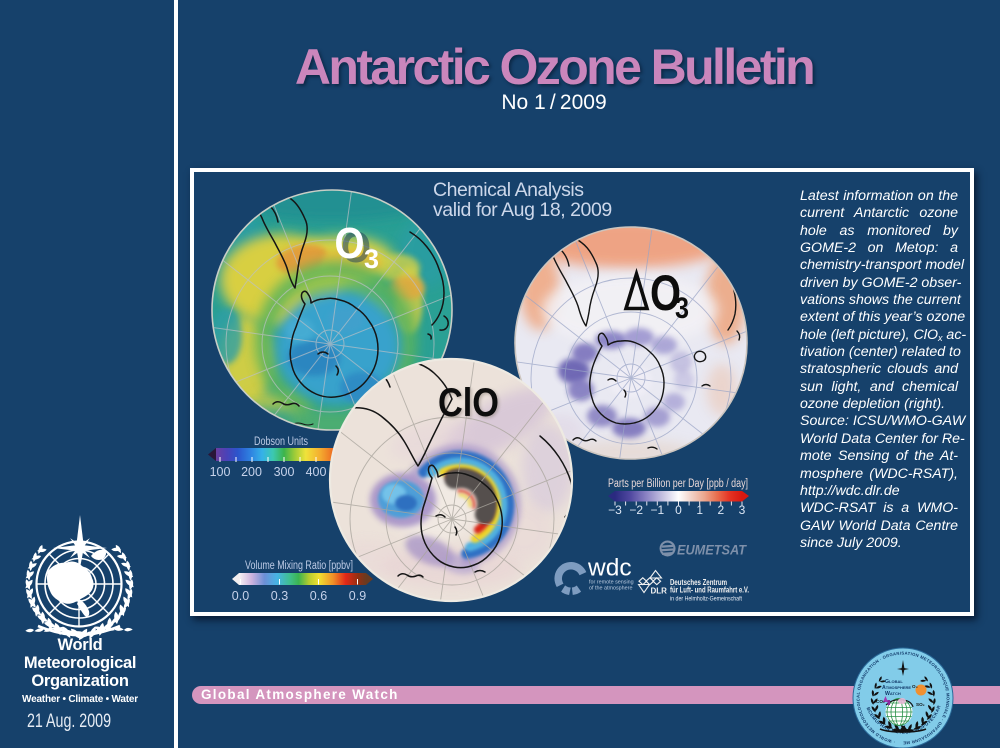 This screenshot has height=748, width=1000. What do you see at coordinates (699, 510) in the screenshot?
I see `svg-text: 1` at bounding box center [699, 510].